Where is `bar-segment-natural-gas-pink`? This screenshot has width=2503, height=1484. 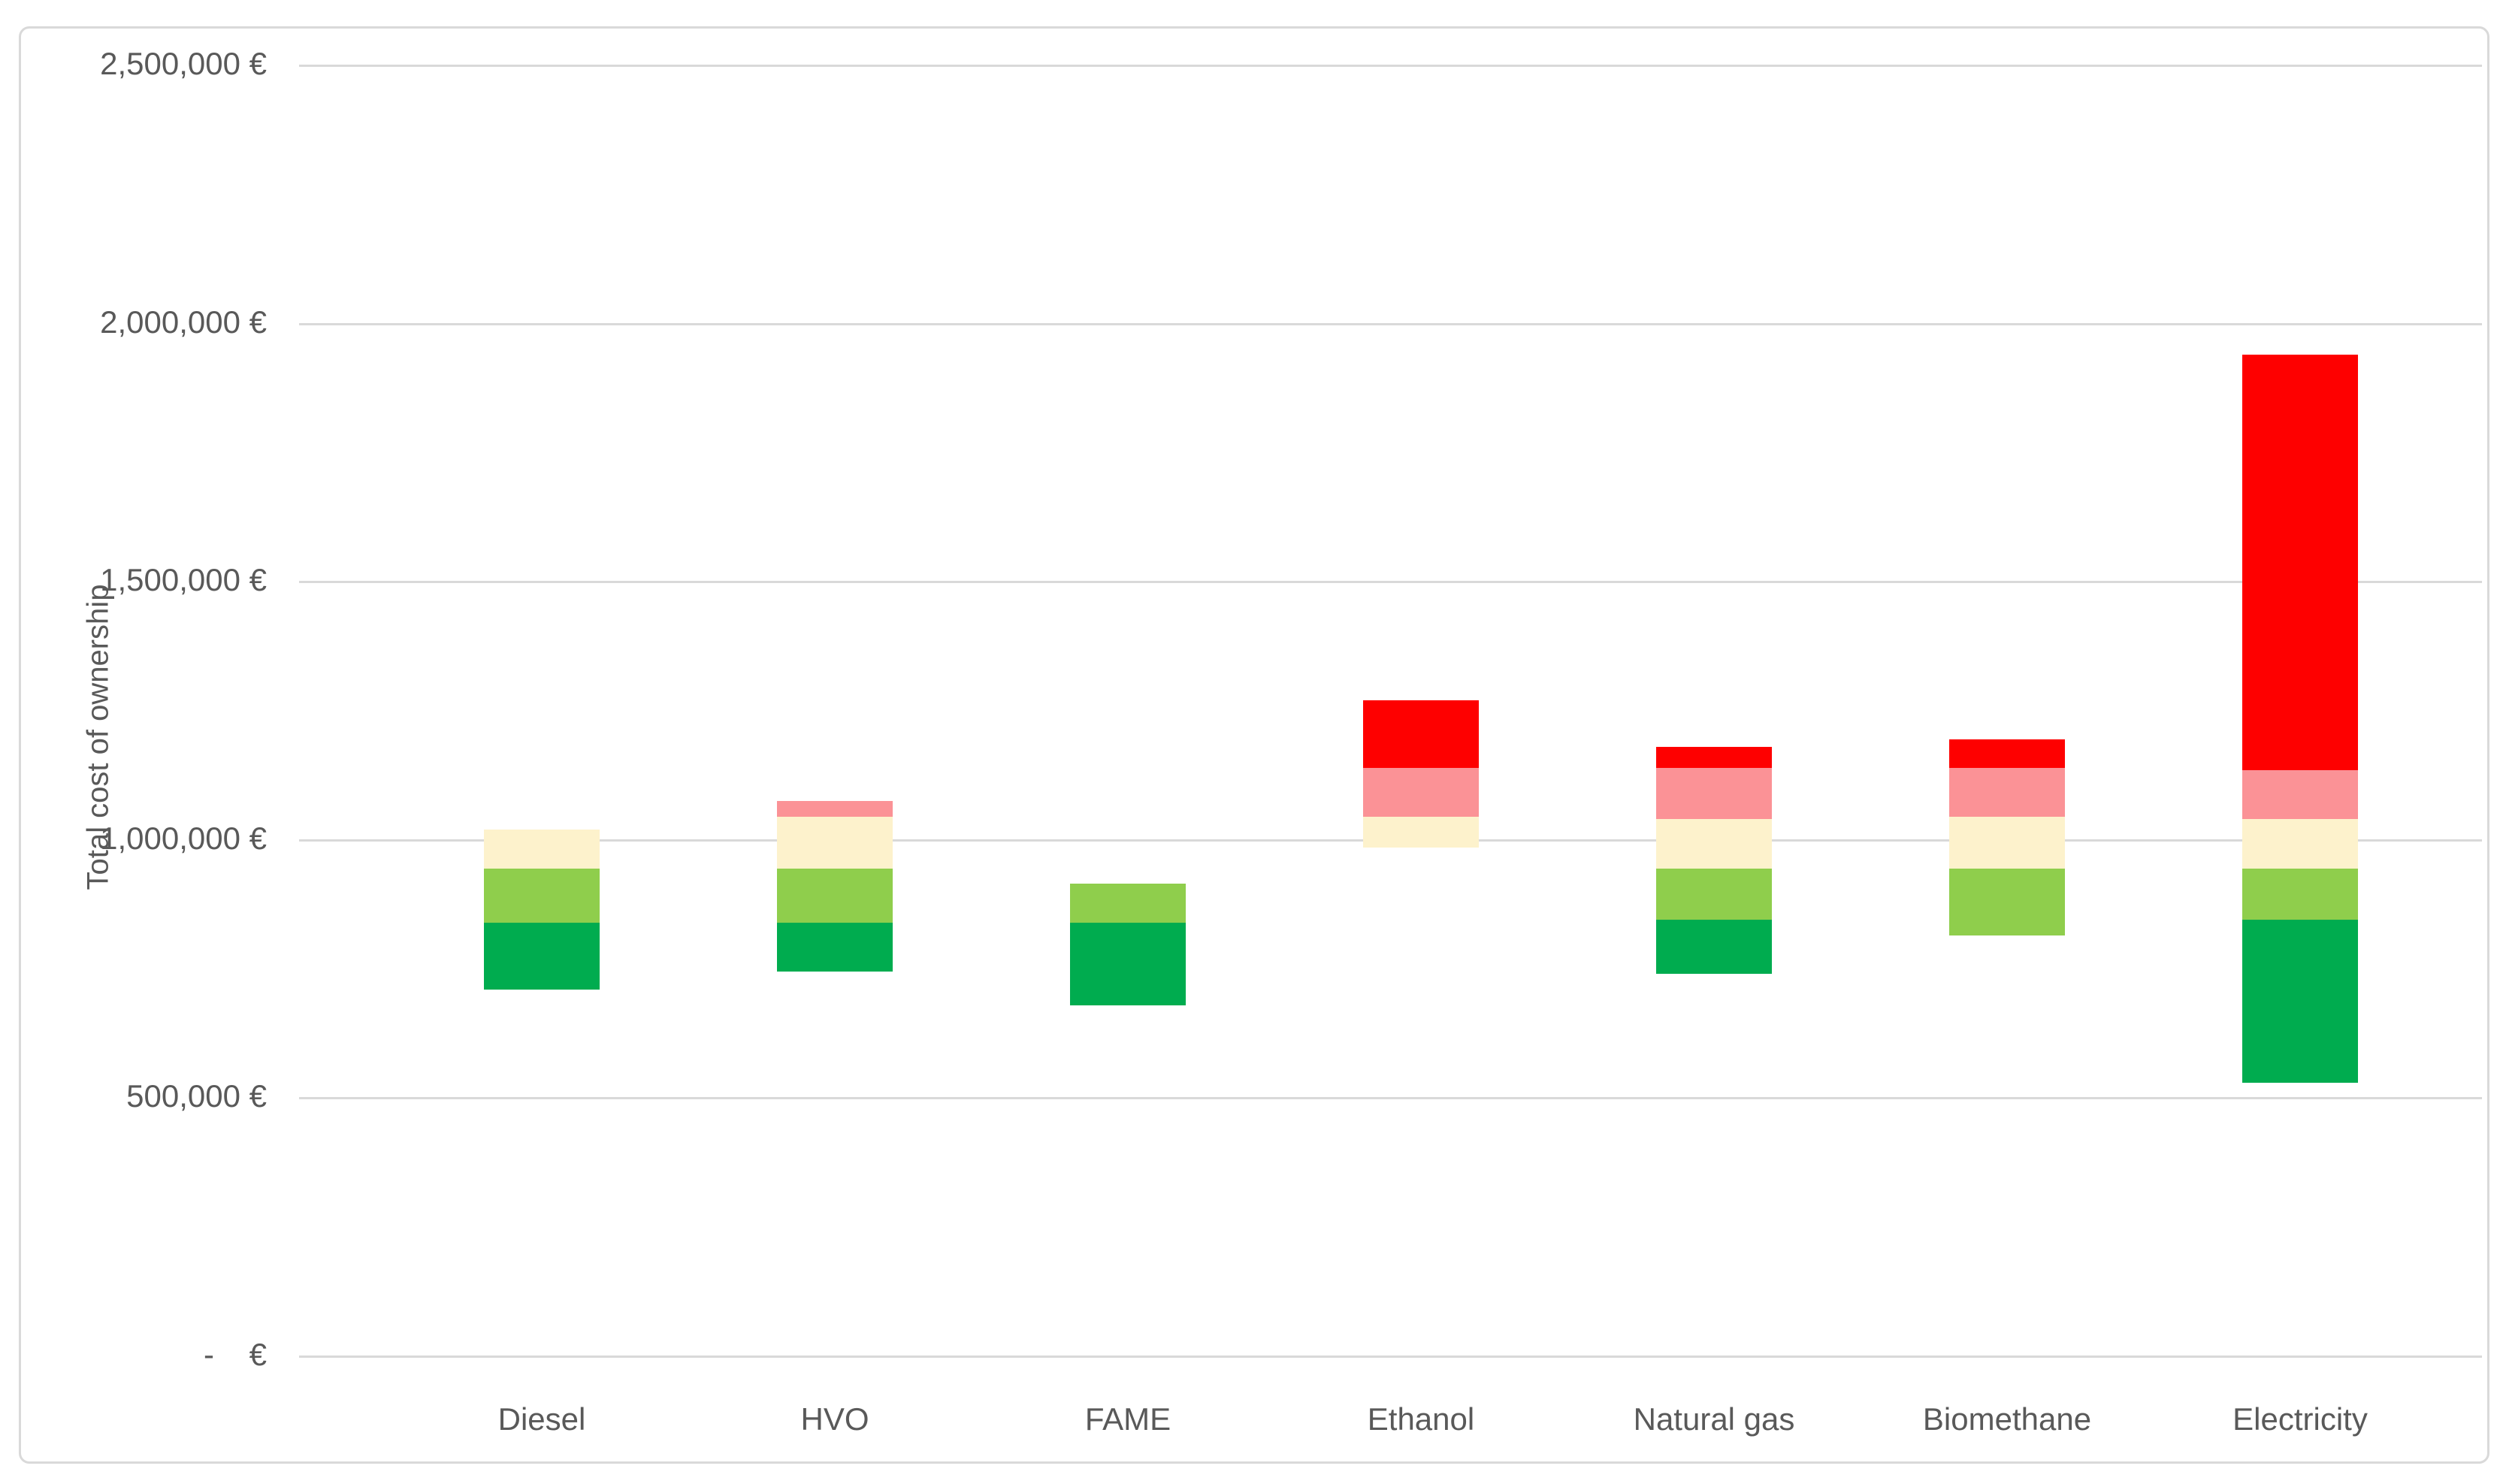 bar-segment-natural-gas-pink is located at coordinates (1714, 794).